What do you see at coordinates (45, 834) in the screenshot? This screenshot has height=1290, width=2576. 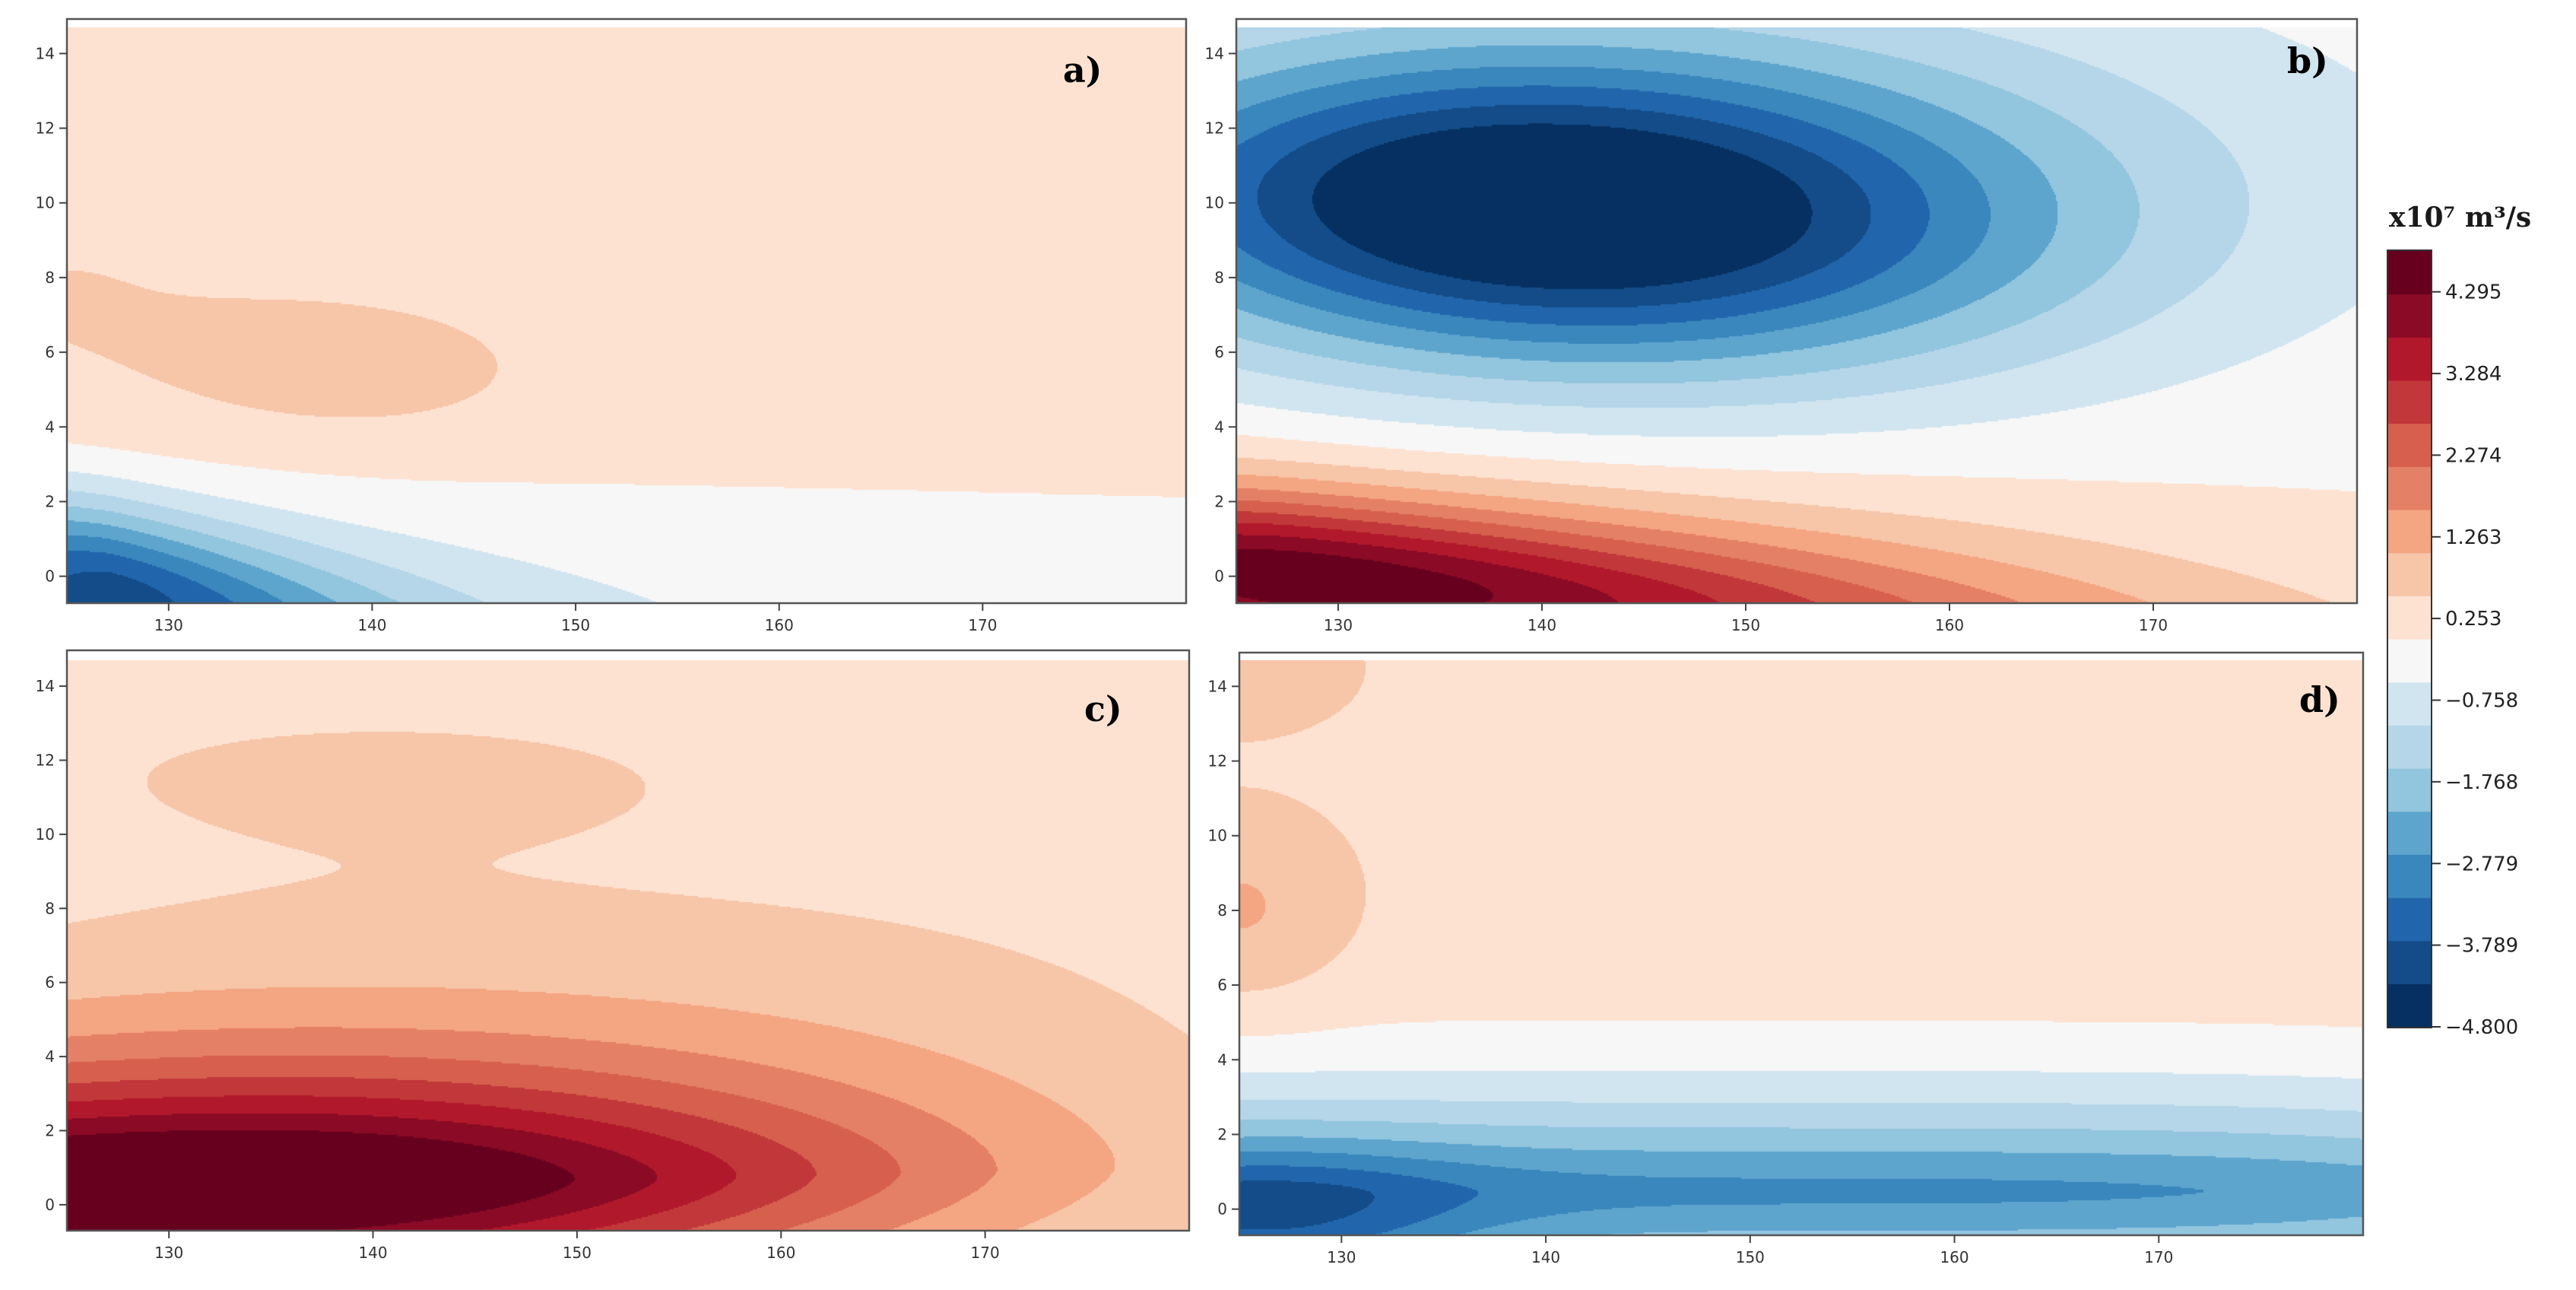 I see `ytick-label-c: 10` at bounding box center [45, 834].